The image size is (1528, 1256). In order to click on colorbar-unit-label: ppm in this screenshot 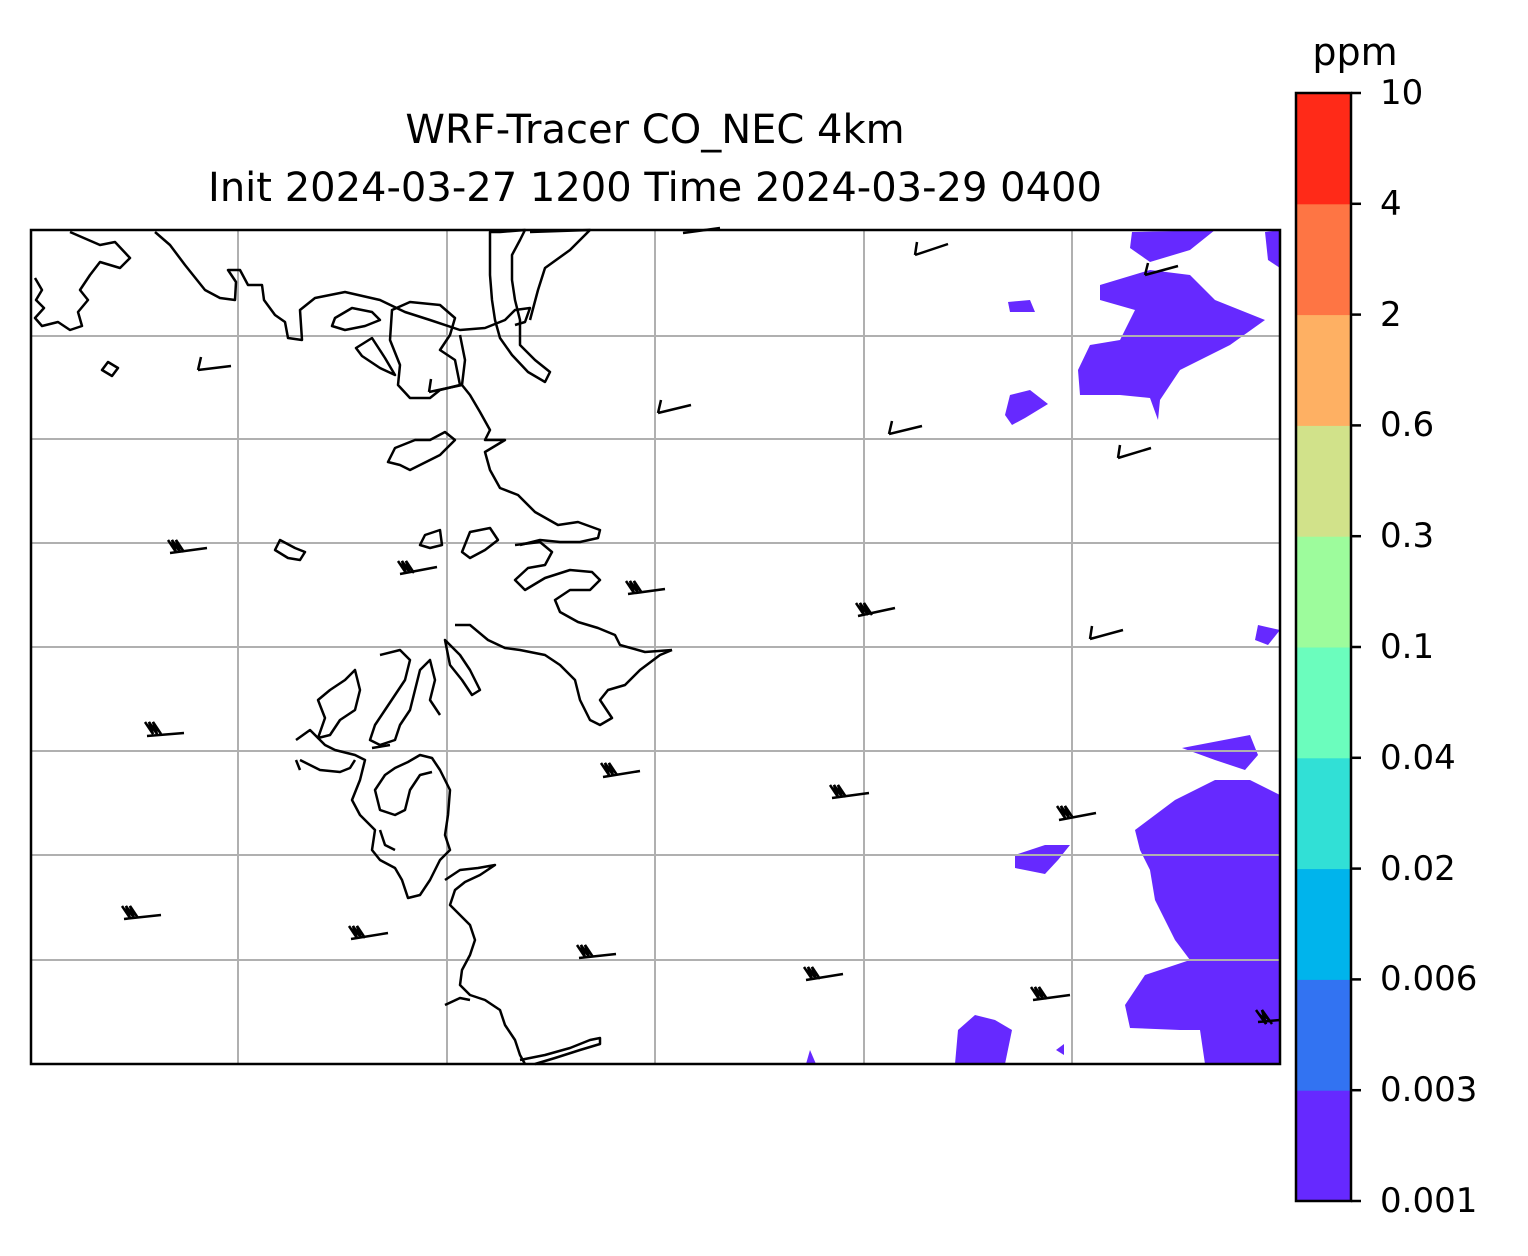, I will do `click(1355, 52)`.